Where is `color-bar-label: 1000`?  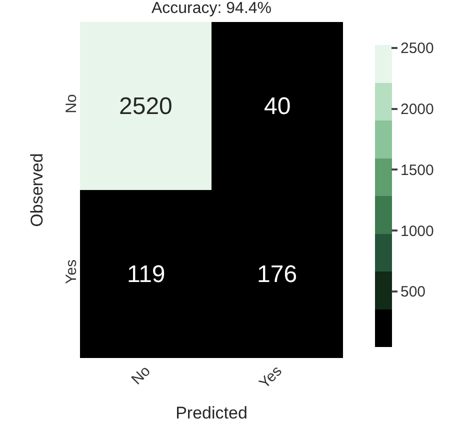
color-bar-label: 1000 is located at coordinates (417, 231).